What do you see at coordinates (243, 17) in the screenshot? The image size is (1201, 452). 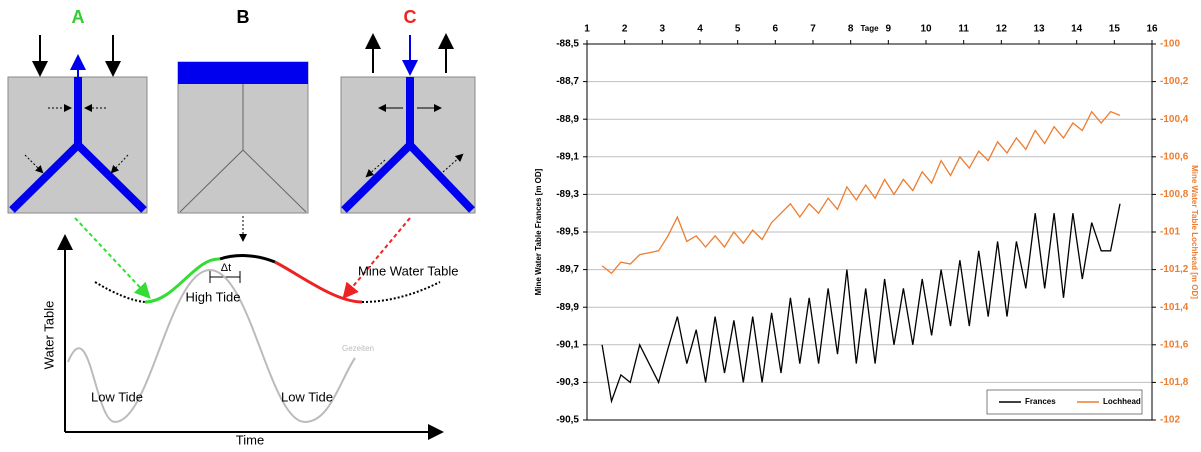 I see `panel-label: B` at bounding box center [243, 17].